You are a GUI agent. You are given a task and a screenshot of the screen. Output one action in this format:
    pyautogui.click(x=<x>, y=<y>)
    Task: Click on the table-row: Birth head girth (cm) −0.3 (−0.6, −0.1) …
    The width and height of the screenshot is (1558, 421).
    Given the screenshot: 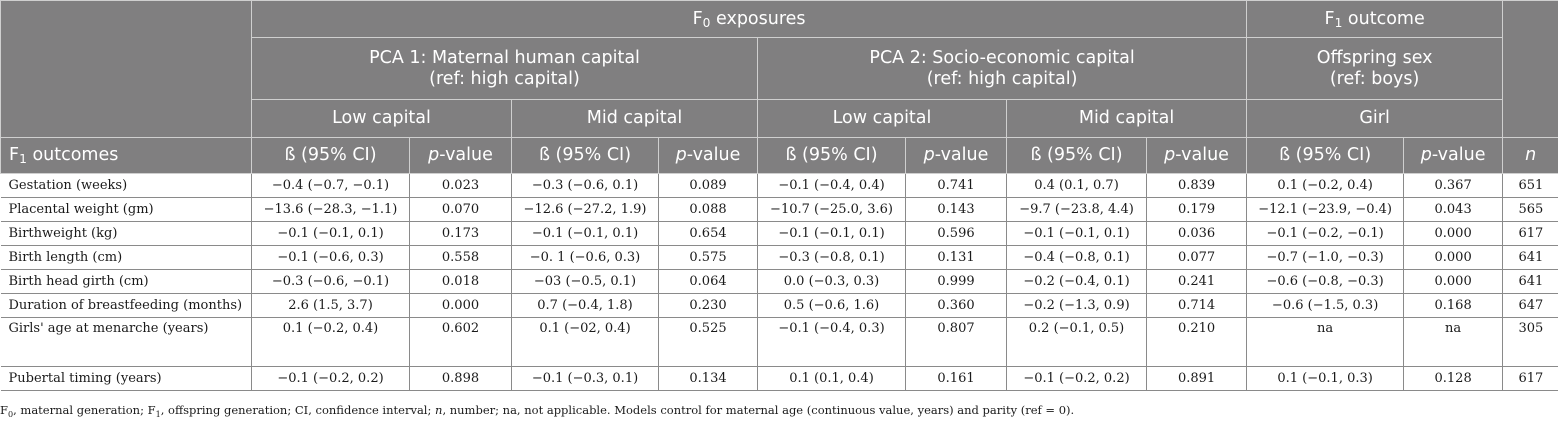 What is the action you would take?
    pyautogui.click(x=779, y=281)
    